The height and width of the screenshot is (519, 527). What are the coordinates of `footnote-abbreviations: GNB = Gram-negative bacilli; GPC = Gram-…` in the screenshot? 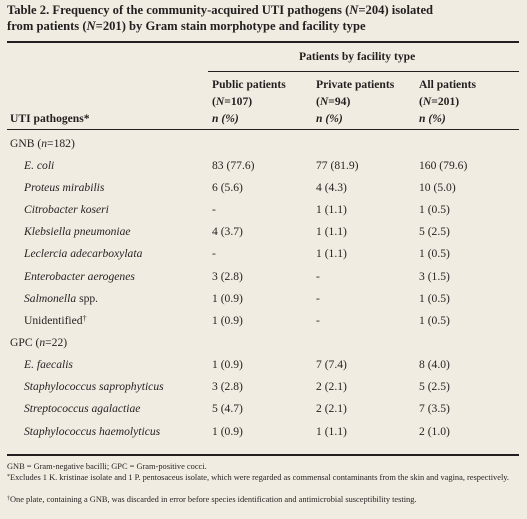 It's located at (107, 466).